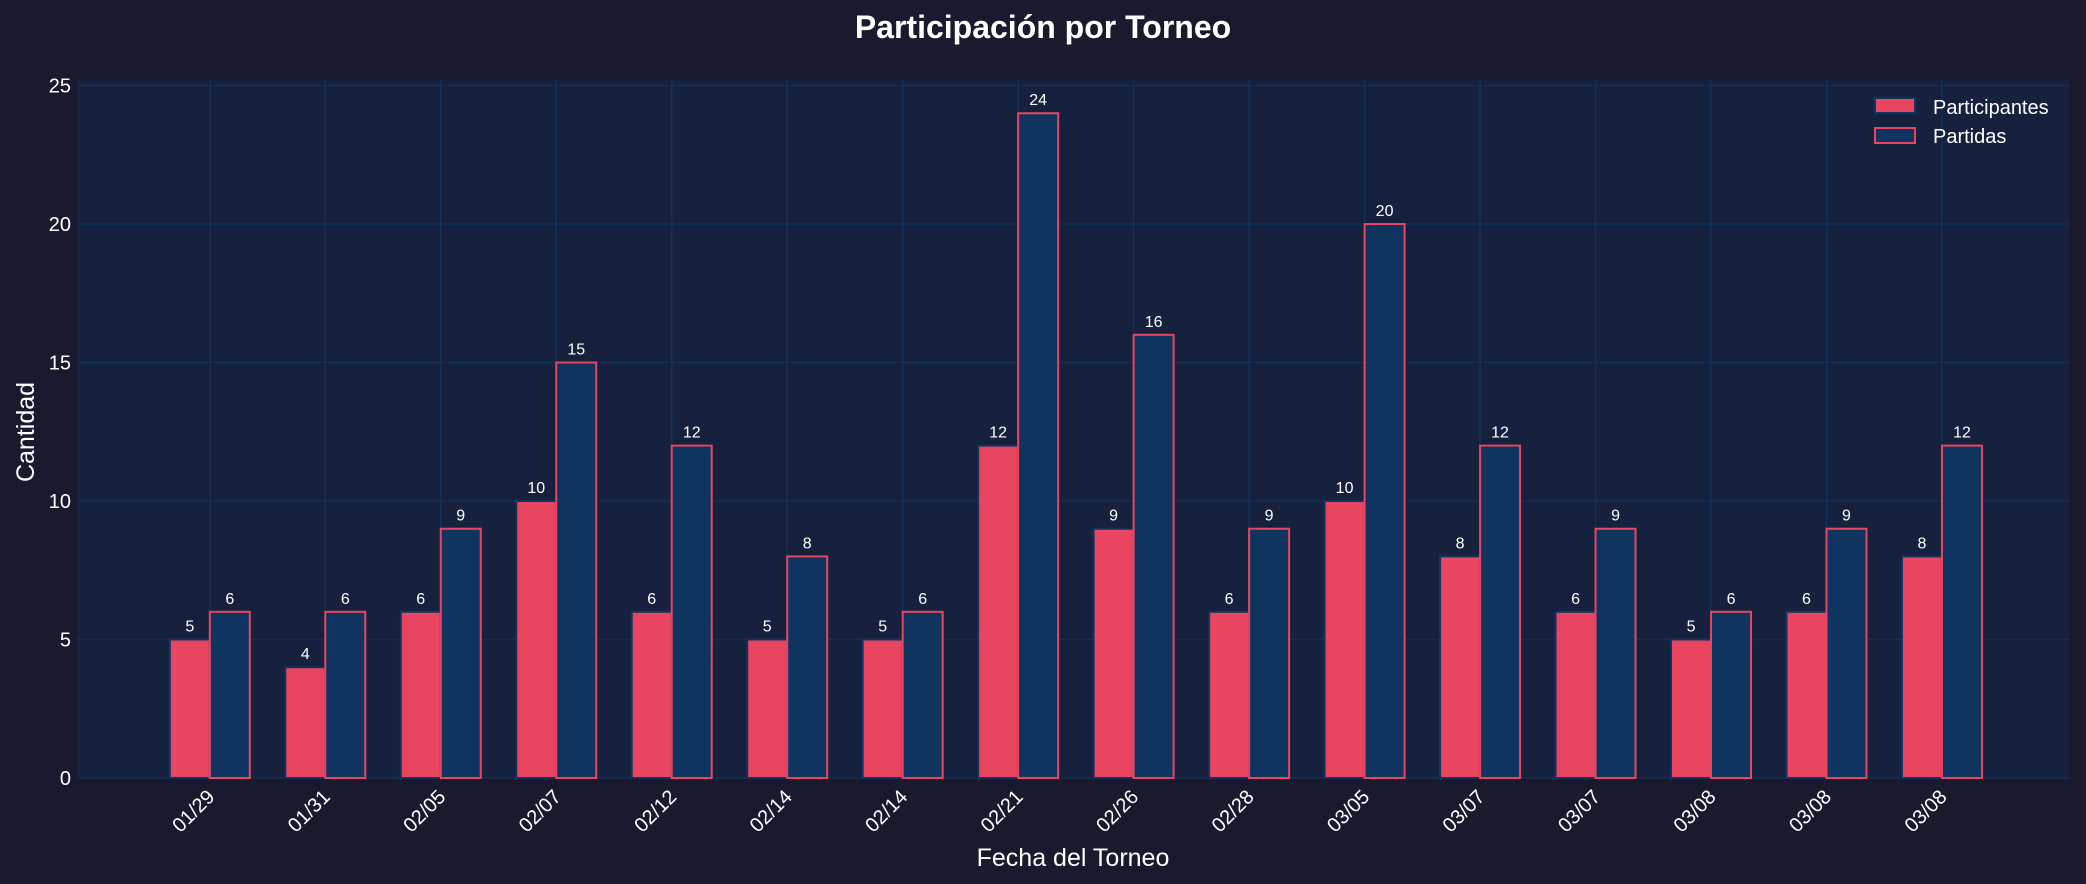 The image size is (2086, 884). Describe the element at coordinates (60, 433) in the screenshot. I see `y-axis-ticks: 0 5 10 15 20 25` at that location.